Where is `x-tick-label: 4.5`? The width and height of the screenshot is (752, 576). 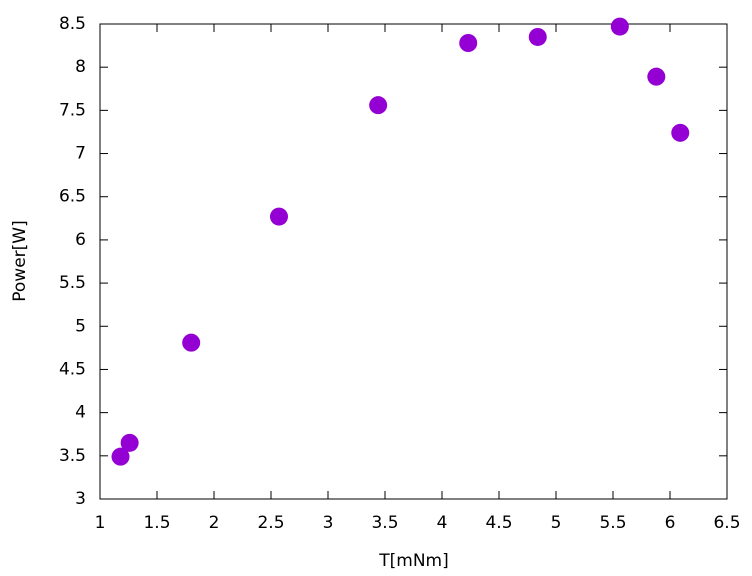 x-tick-label: 4.5 is located at coordinates (498, 523).